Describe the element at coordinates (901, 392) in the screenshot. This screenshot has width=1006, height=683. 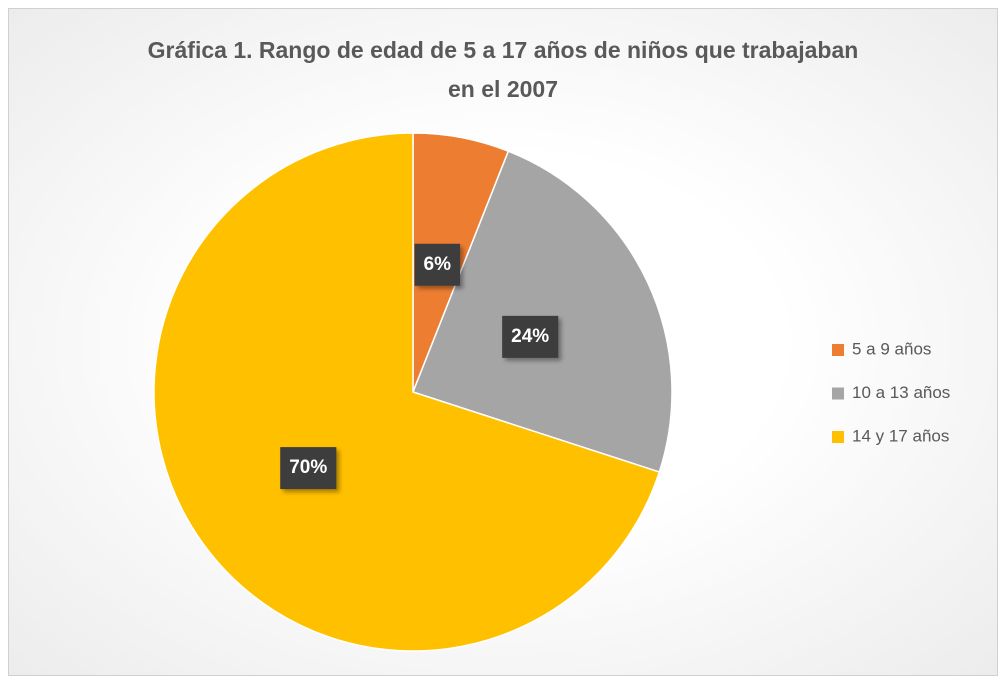
I see `legend-label: 10 a 13 años` at that location.